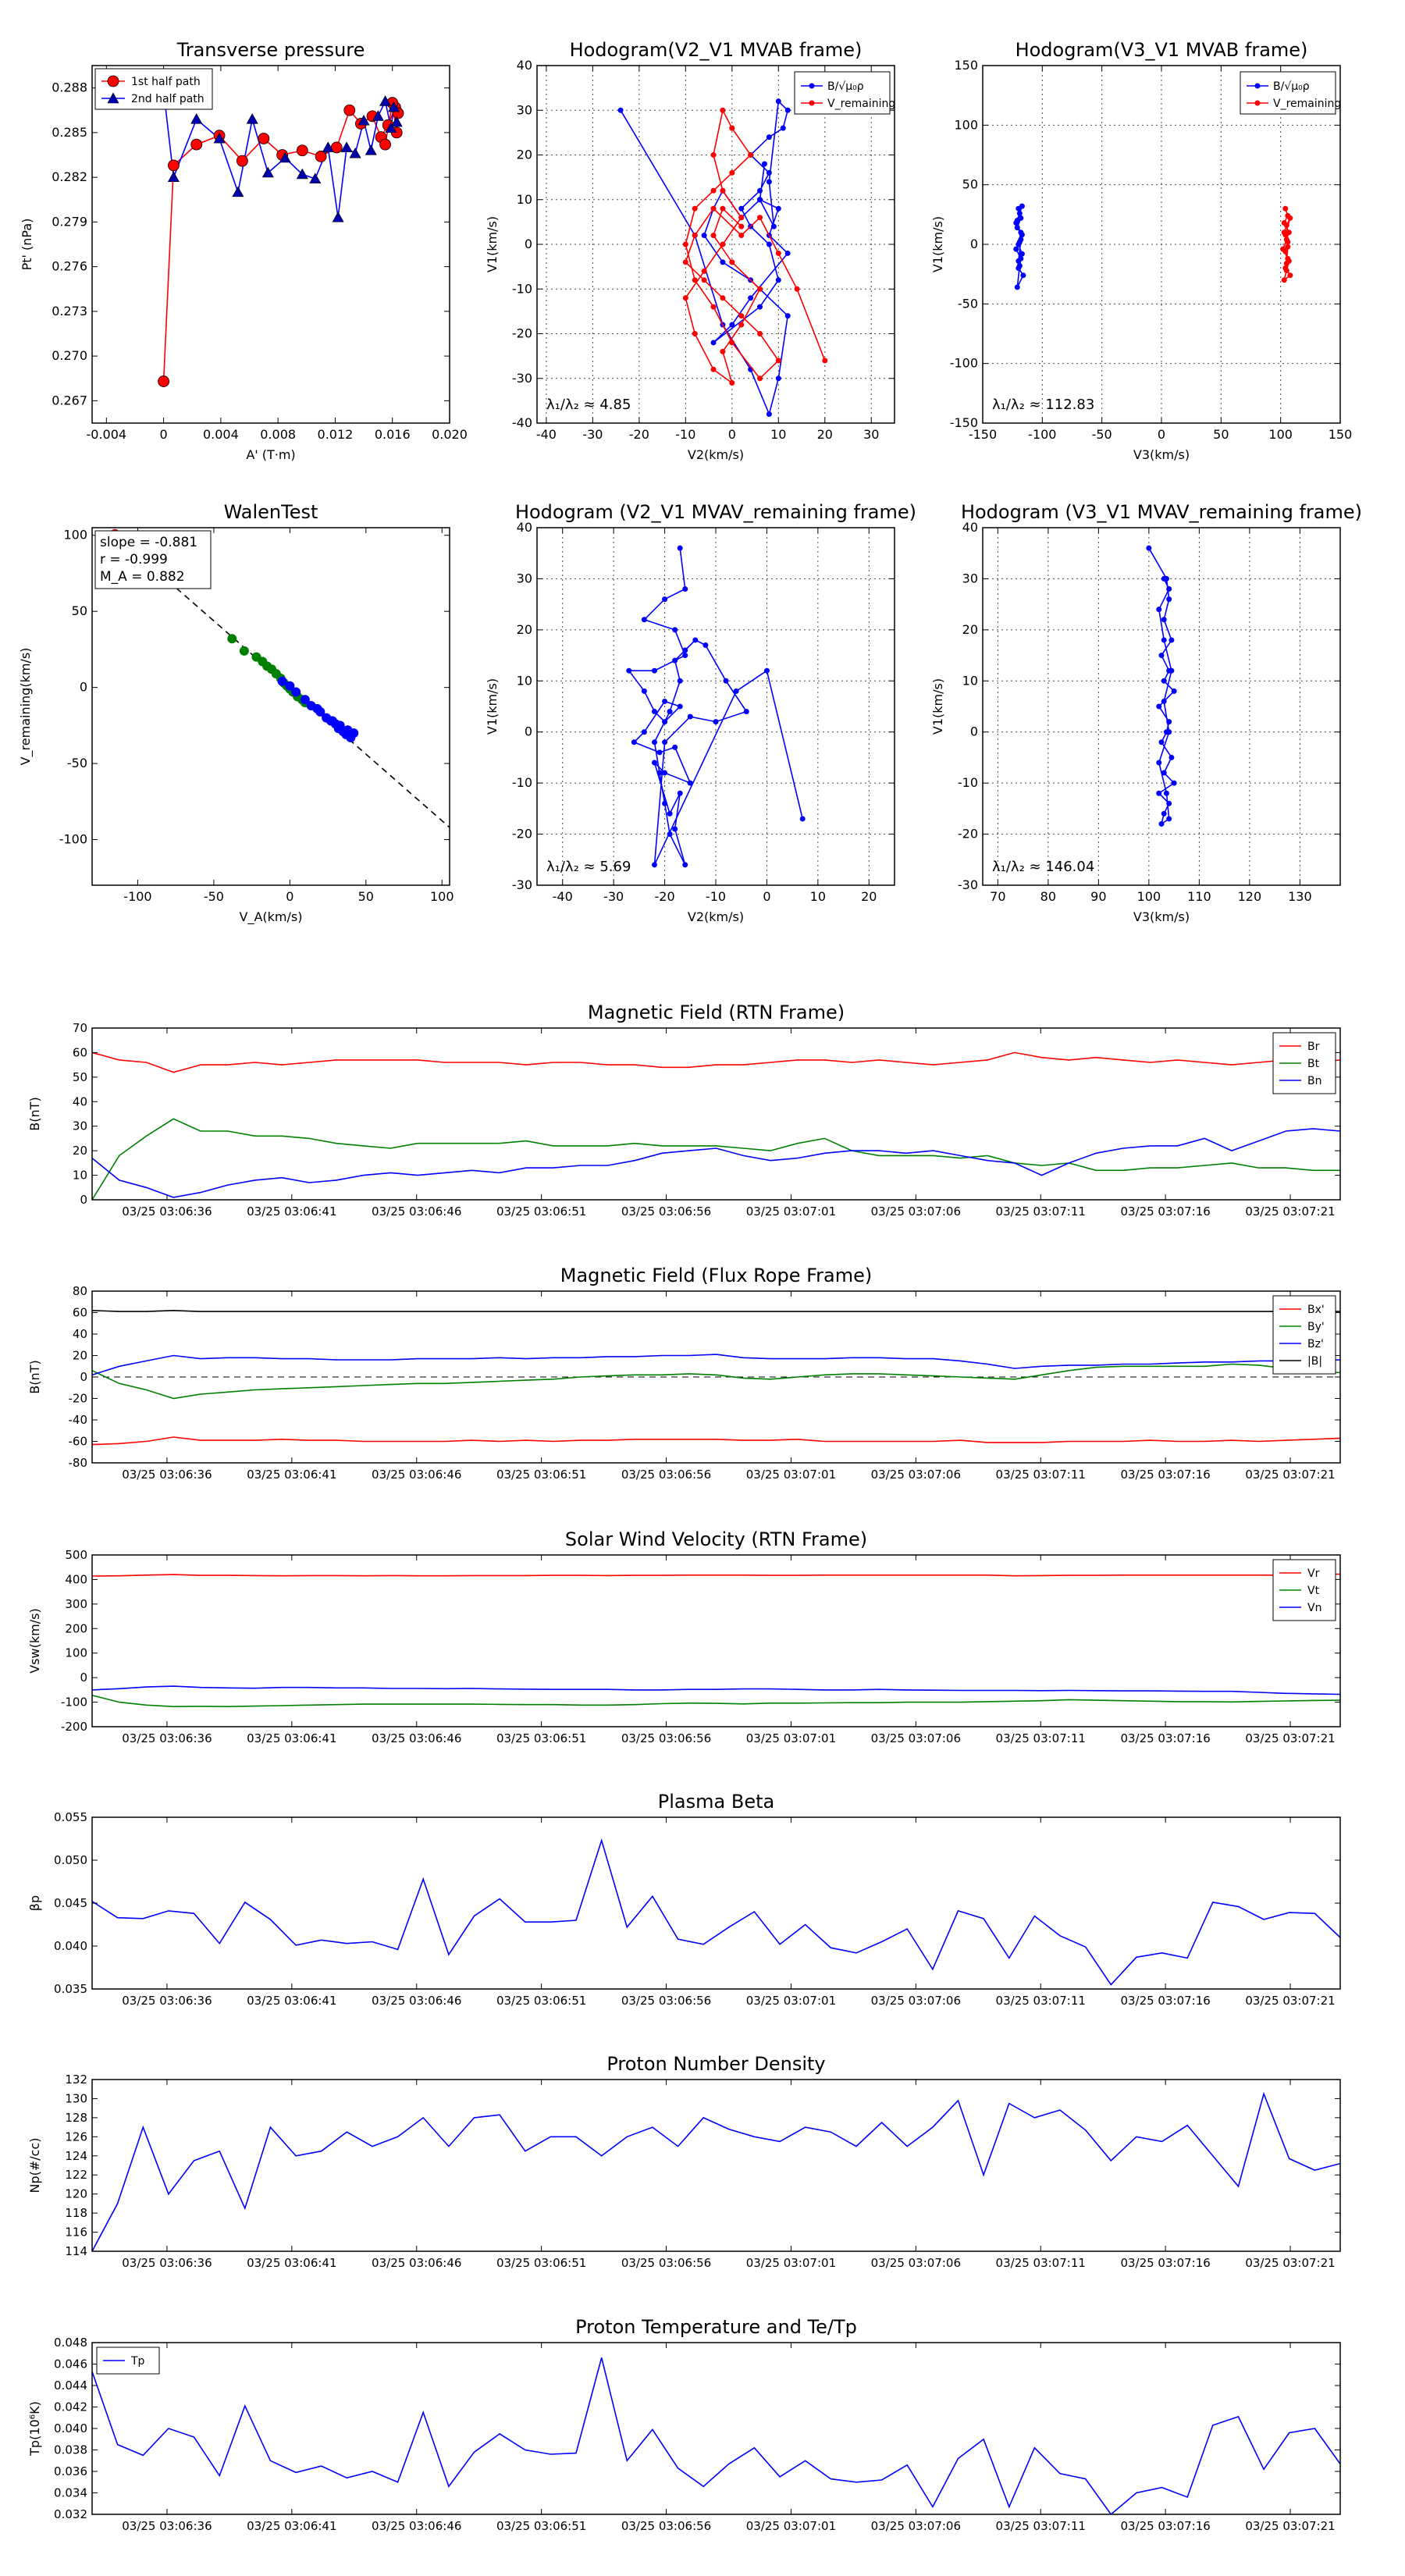  Describe the element at coordinates (1313, 1573) in the screenshot. I see `legend-label: Vr` at that location.